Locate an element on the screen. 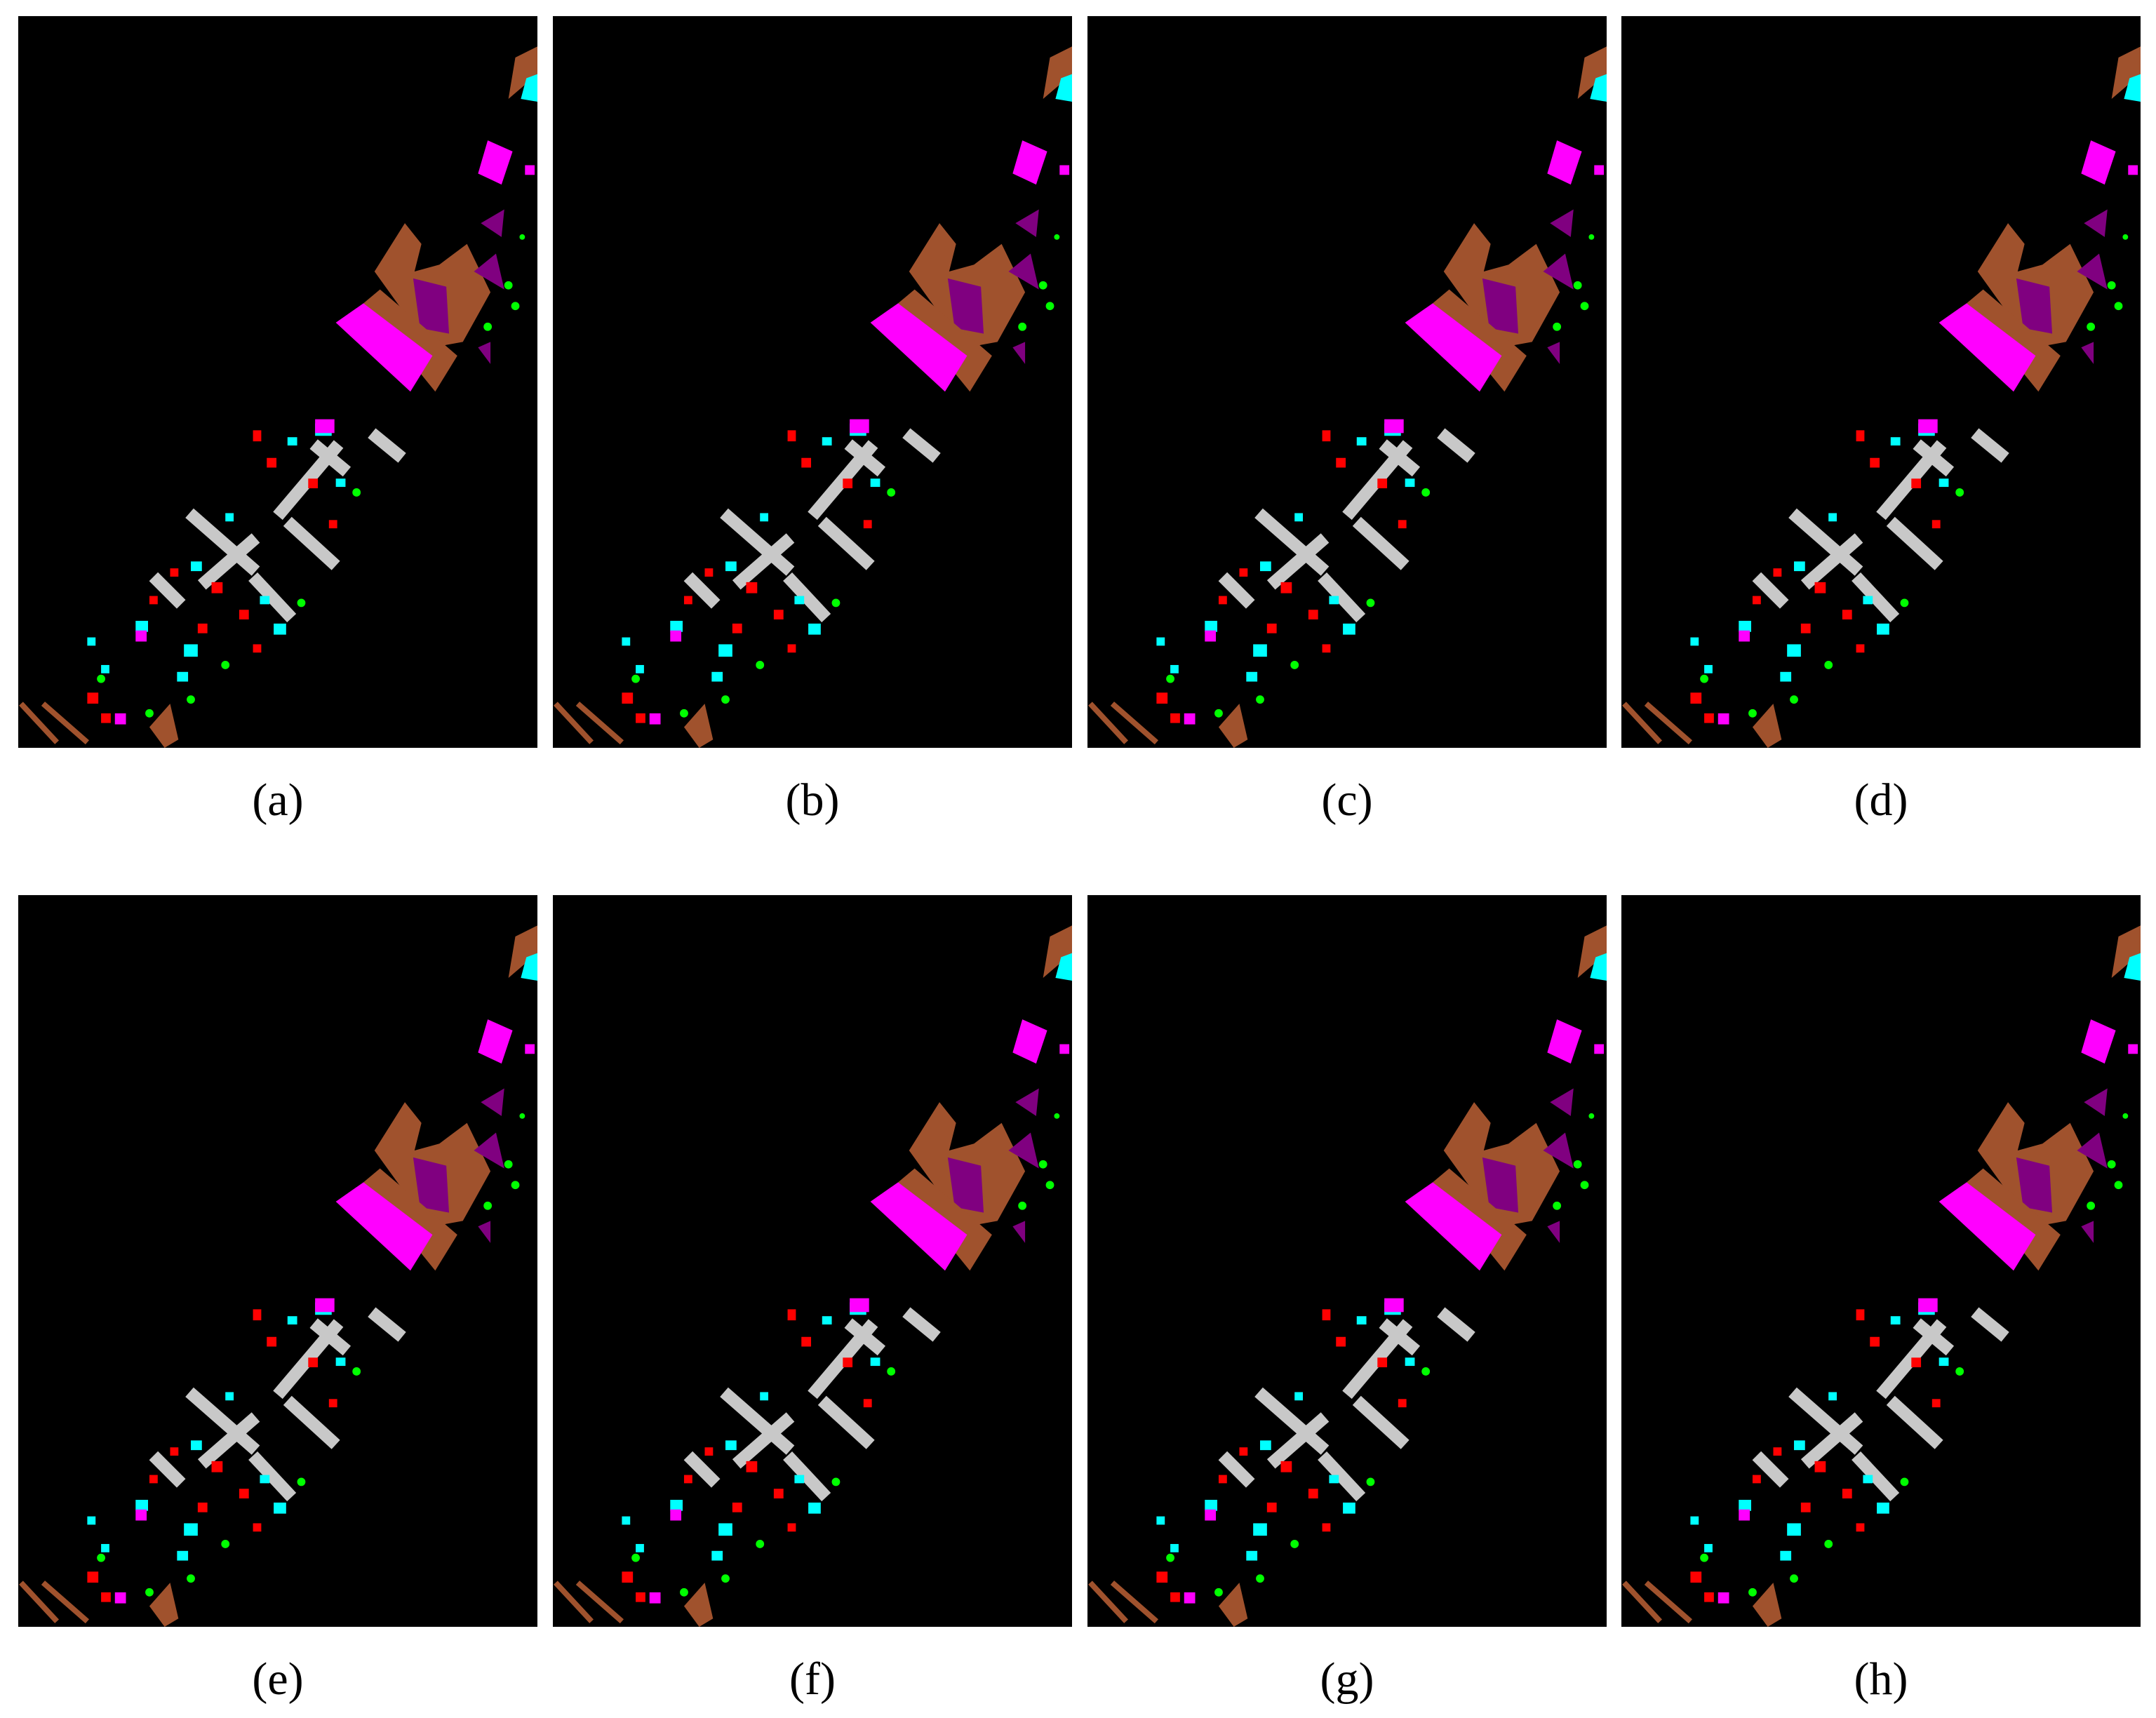 This screenshot has height=1718, width=2156. panel-label: (a) is located at coordinates (277, 800).